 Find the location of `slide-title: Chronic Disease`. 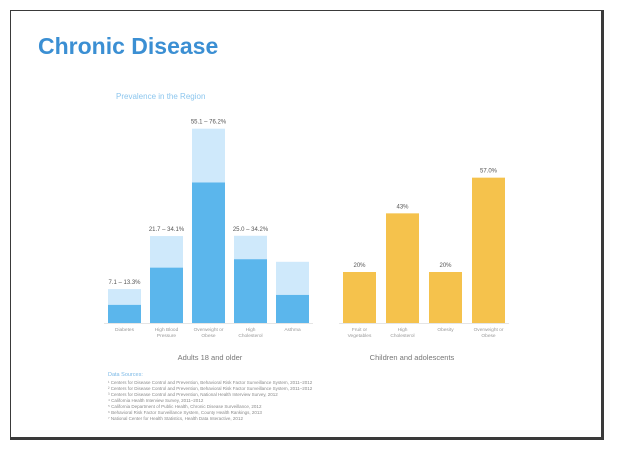

slide-title: Chronic Disease is located at coordinates (128, 46).